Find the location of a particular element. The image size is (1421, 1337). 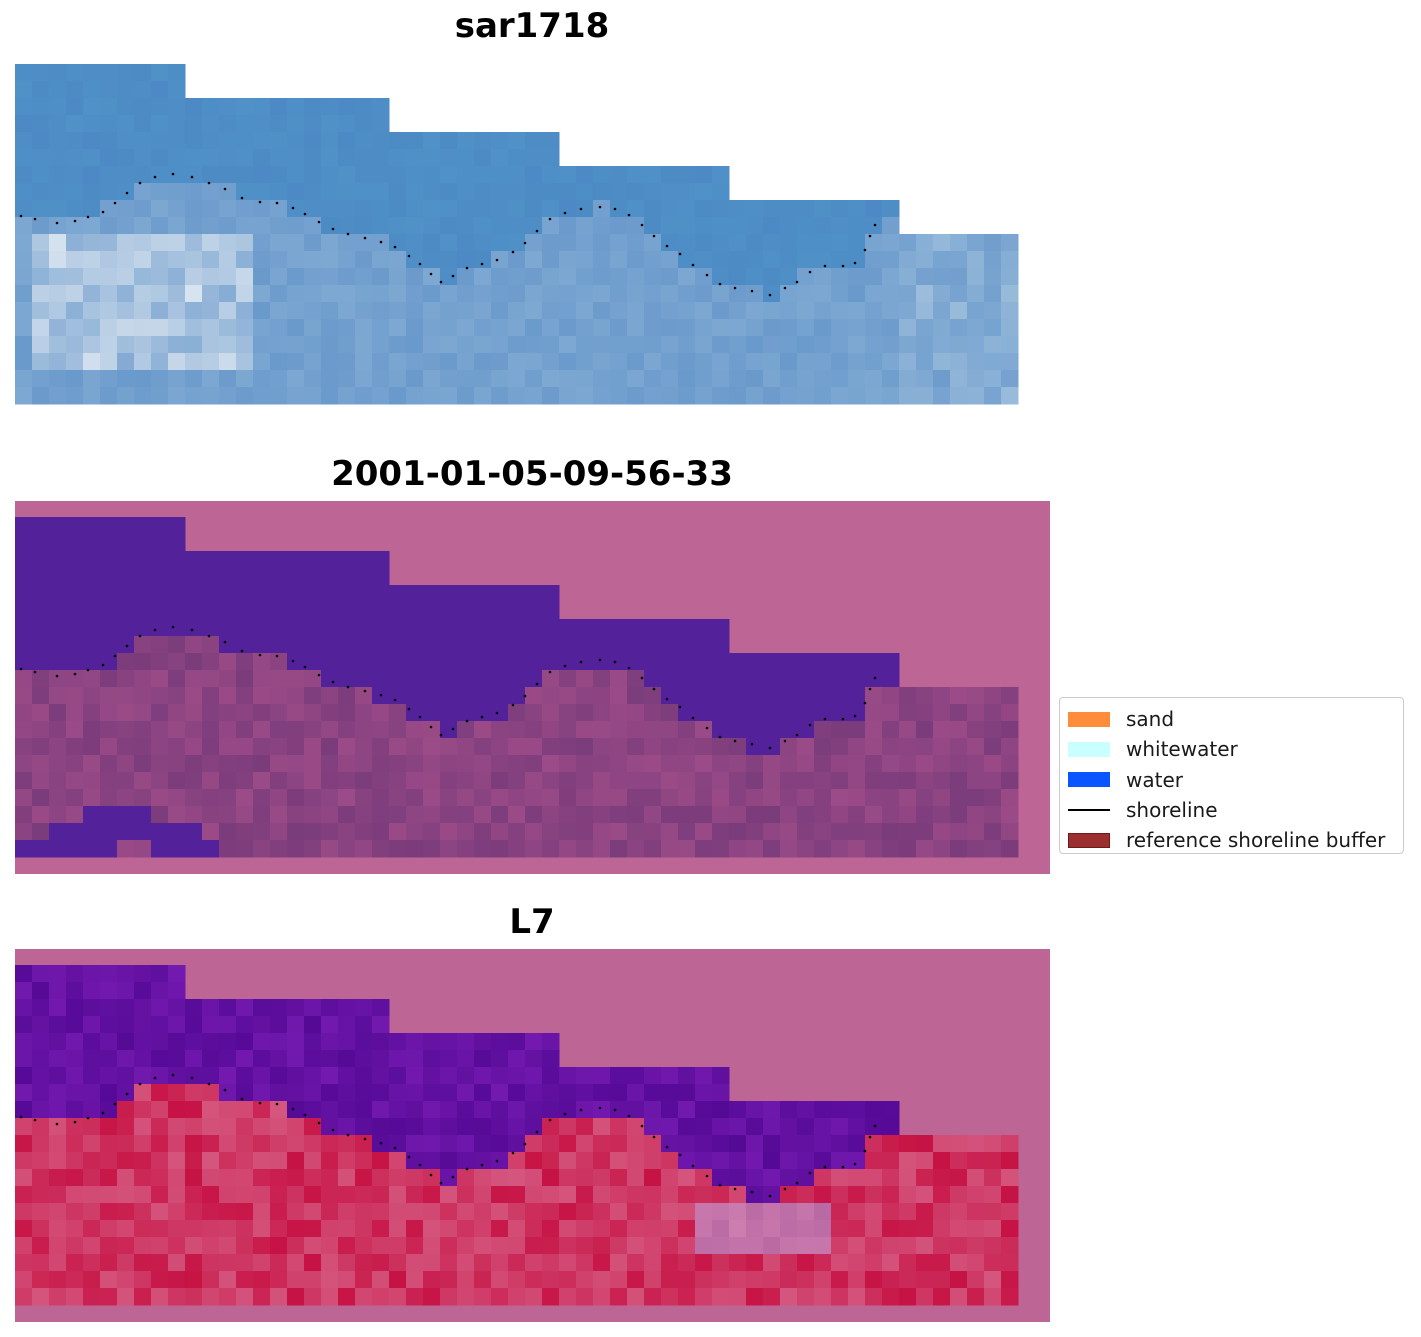

title-classification: 2001-01-05-09-56-33 is located at coordinates (532, 474).